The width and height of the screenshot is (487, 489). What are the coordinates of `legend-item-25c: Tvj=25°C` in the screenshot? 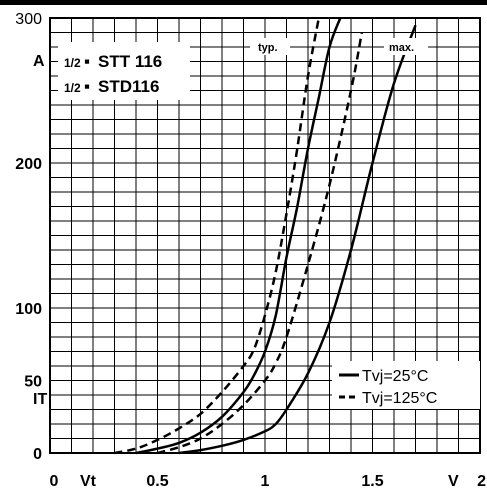 It's located at (395, 376).